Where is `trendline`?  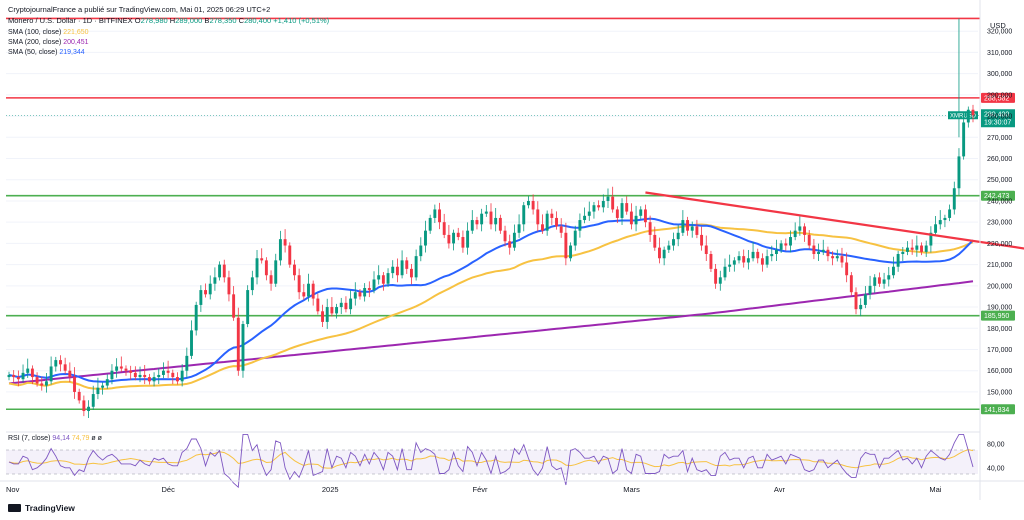 trendline is located at coordinates (834, 220).